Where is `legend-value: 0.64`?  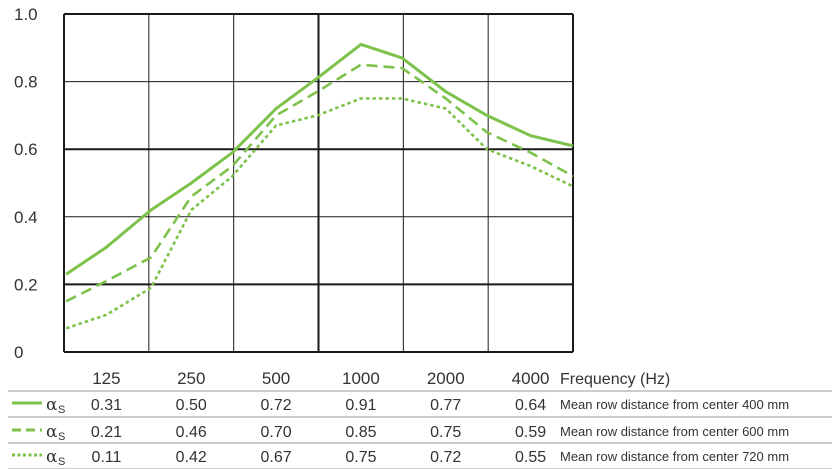
legend-value: 0.64 is located at coordinates (530, 405).